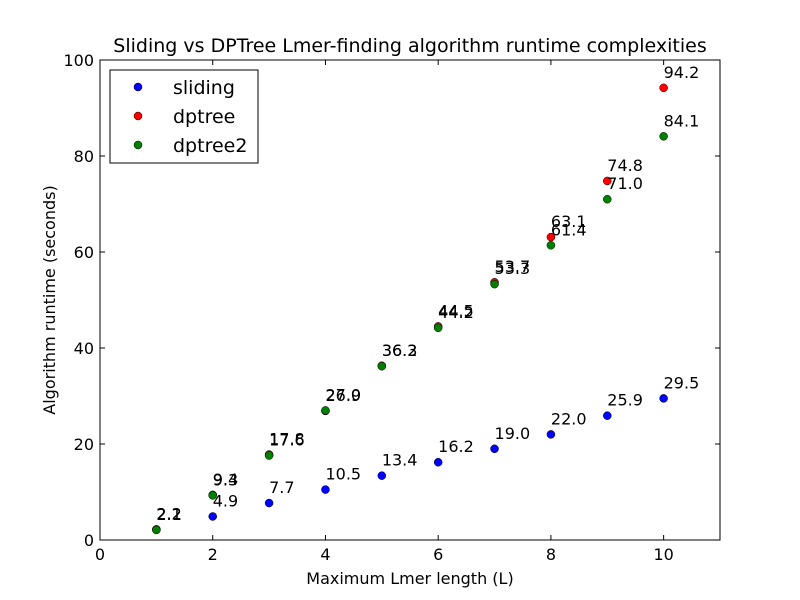 The image size is (800, 600). Describe the element at coordinates (343, 474) in the screenshot. I see `sliding-data-label: 10.5` at that location.